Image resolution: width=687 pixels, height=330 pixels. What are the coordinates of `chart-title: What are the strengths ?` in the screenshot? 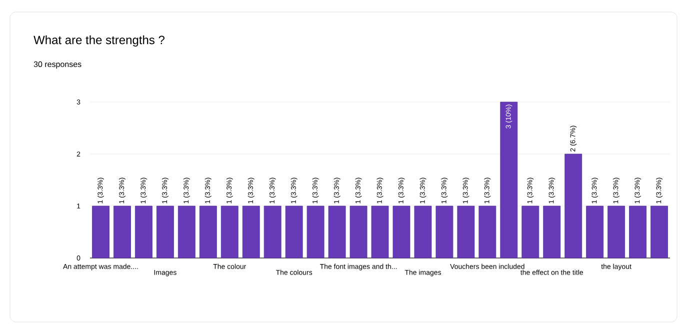 It's located at (99, 41).